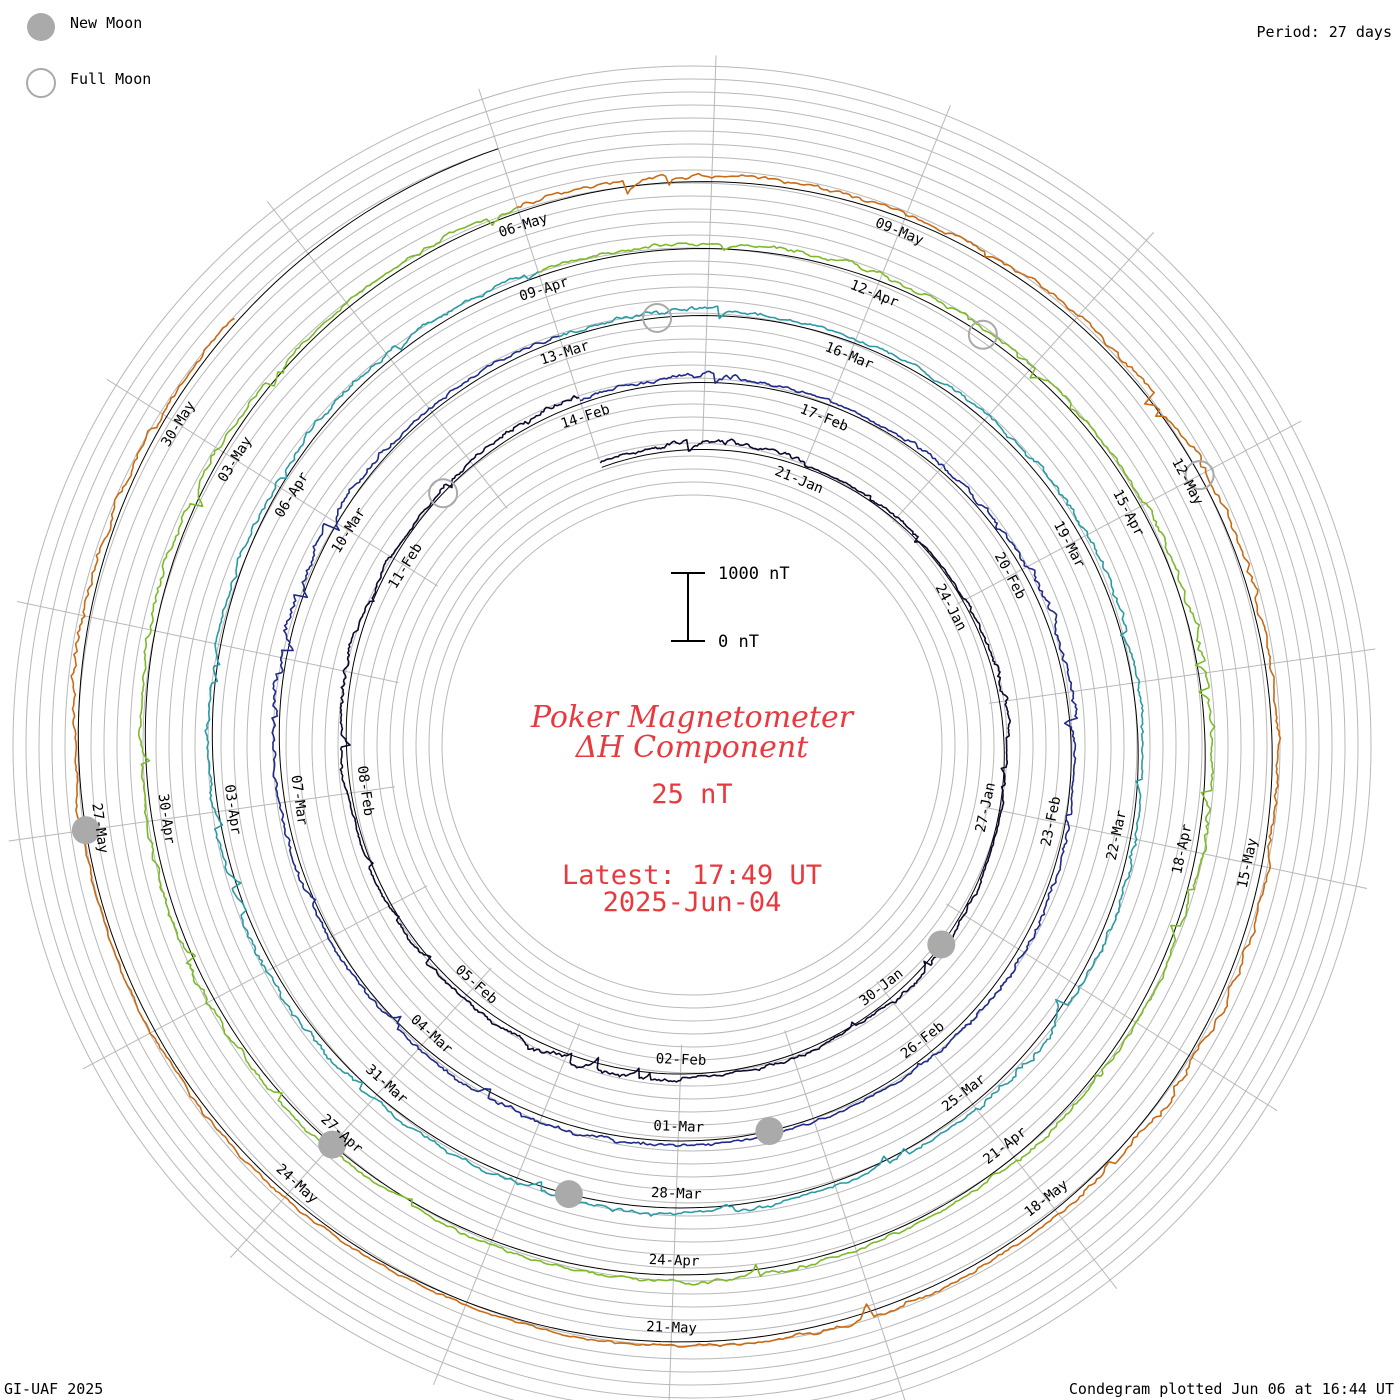  Describe the element at coordinates (431, 1035) in the screenshot. I see `date-label: 04-Mar` at that location.